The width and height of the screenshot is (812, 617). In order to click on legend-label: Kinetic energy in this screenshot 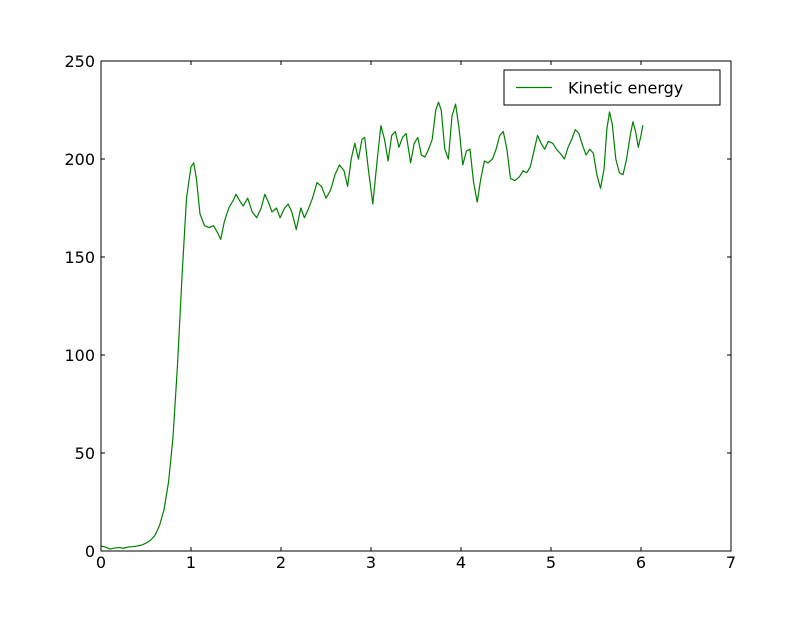, I will do `click(625, 88)`.